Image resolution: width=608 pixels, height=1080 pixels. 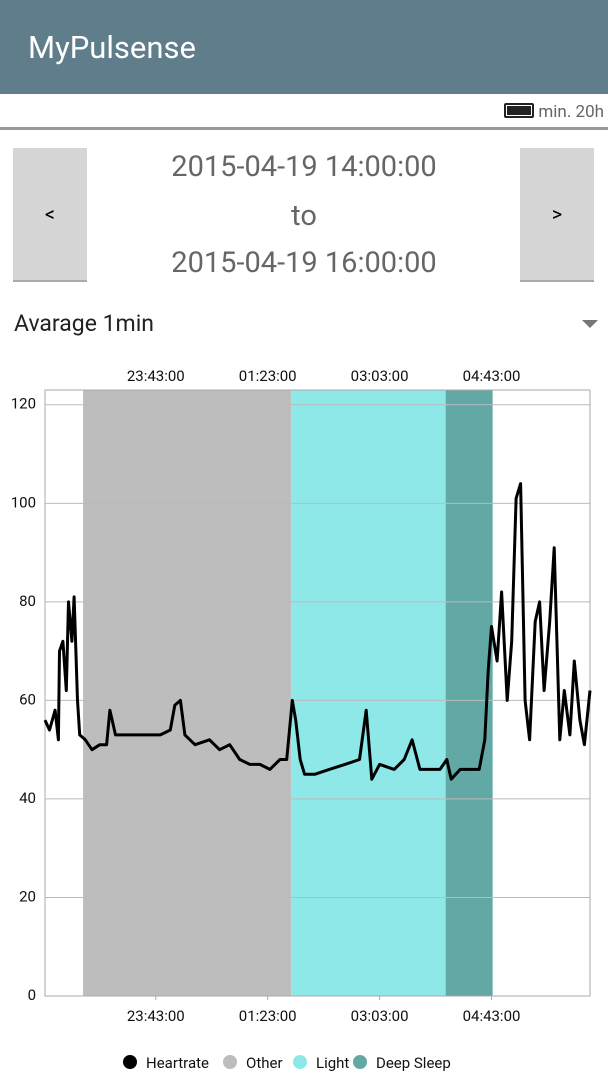 What do you see at coordinates (23, 404) in the screenshot?
I see `y-tick-label: 120` at bounding box center [23, 404].